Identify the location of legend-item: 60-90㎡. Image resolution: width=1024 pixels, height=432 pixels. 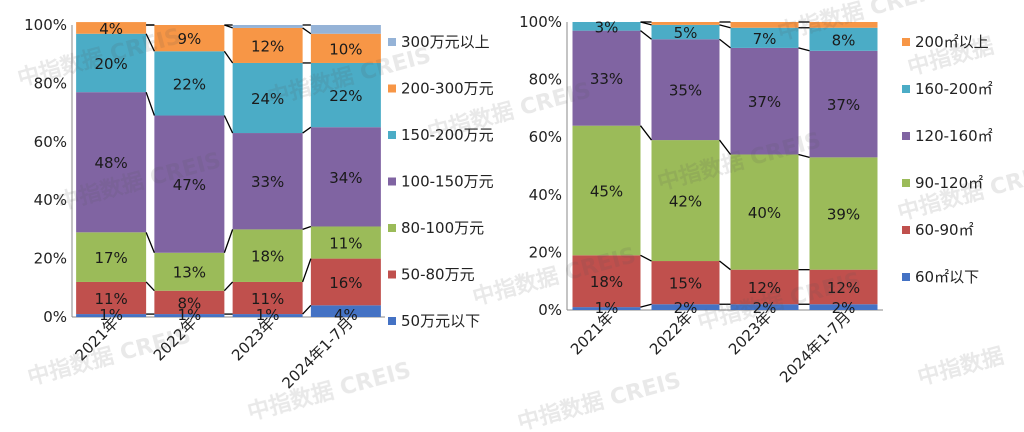
(938, 230).